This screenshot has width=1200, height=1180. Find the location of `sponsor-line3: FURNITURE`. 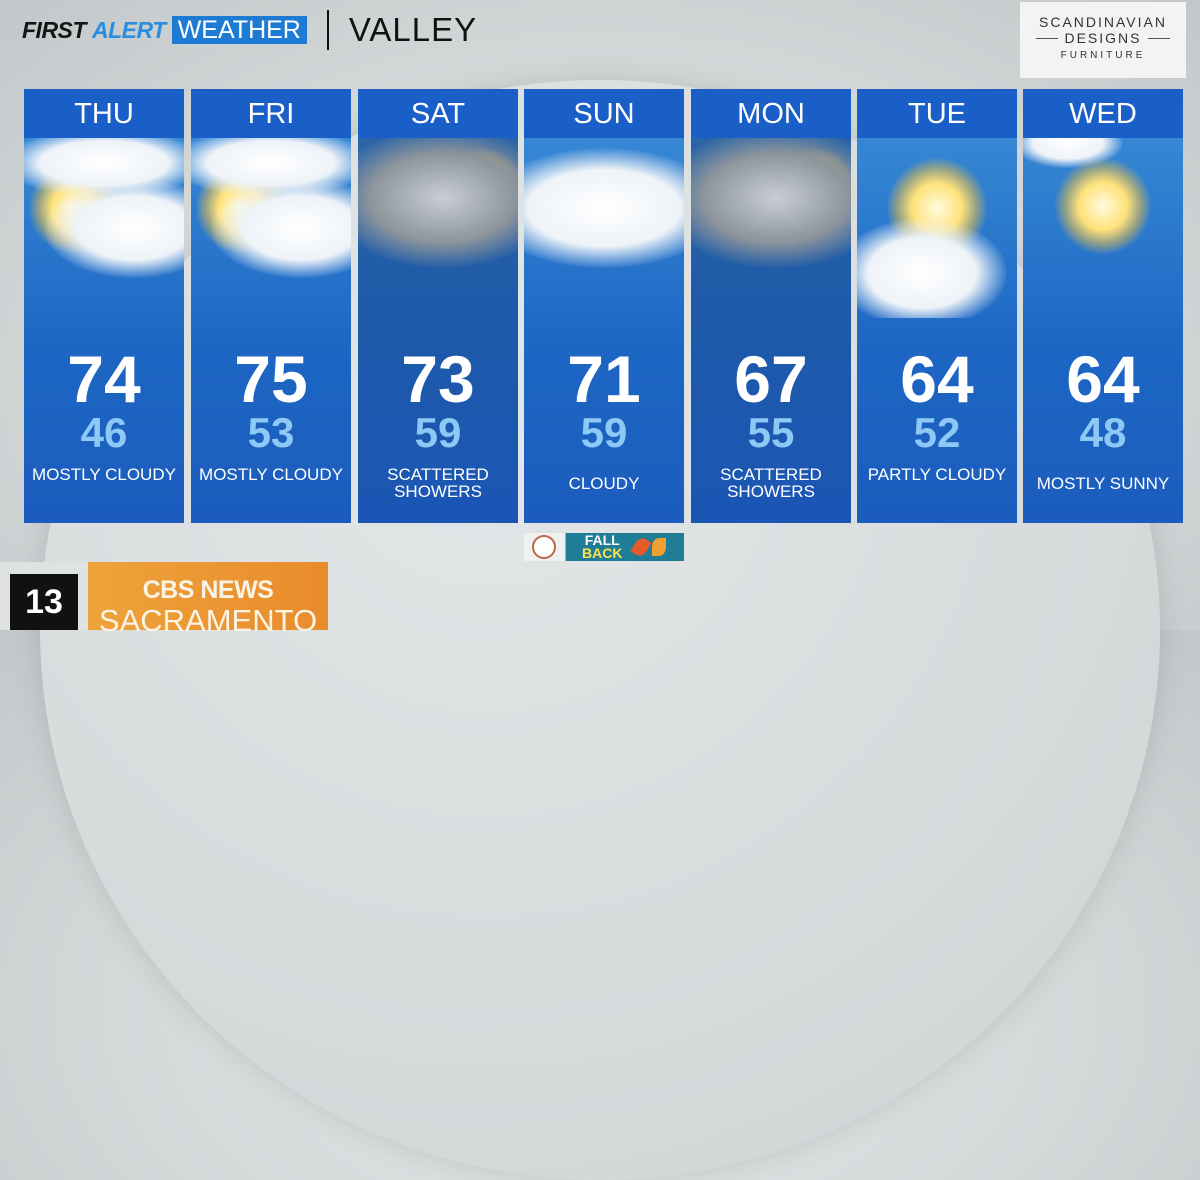

sponsor-line3: FURNITURE is located at coordinates (1103, 55).